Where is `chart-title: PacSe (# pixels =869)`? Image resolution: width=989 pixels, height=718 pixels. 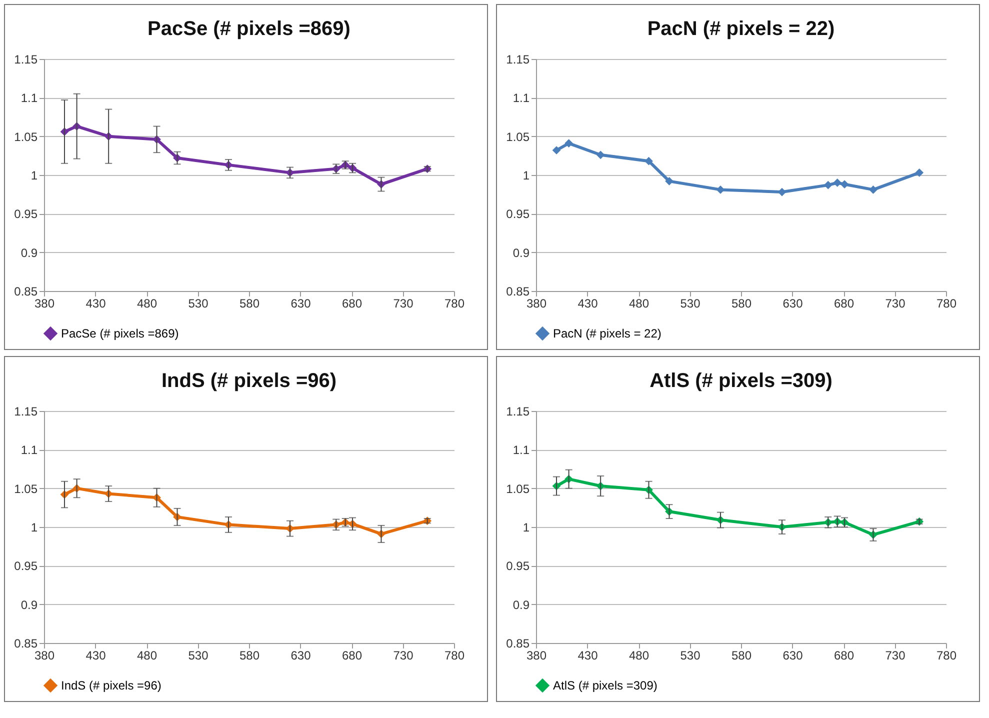 chart-title: PacSe (# pixels =869) is located at coordinates (249, 29).